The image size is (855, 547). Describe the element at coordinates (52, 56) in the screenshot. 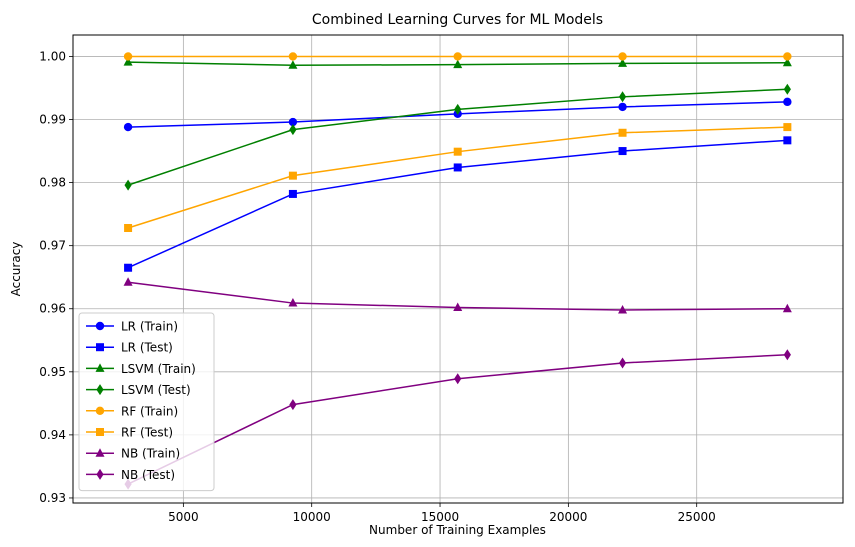

I see `y-tick-label: 1.00` at that location.